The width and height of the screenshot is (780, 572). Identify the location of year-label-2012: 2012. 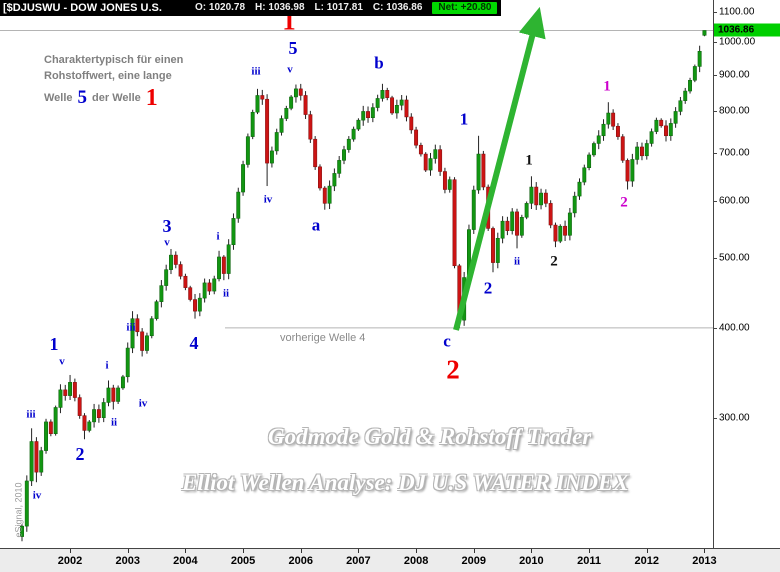
(647, 561).